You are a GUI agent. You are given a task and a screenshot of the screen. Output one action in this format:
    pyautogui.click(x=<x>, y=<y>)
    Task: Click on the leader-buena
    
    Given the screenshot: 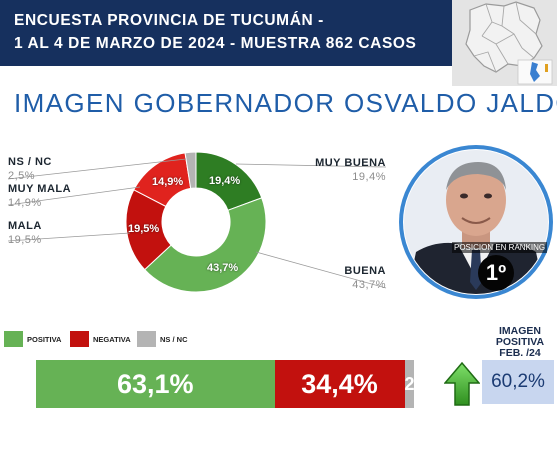 What is the action you would take?
    pyautogui.click(x=321, y=270)
    